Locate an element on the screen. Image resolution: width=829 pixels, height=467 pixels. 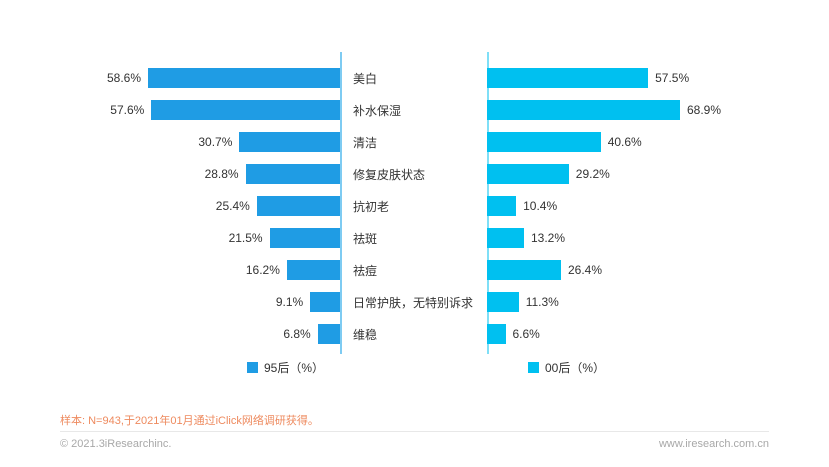
right-bar-cell: 13.2% is located at coordinates (616, 238).